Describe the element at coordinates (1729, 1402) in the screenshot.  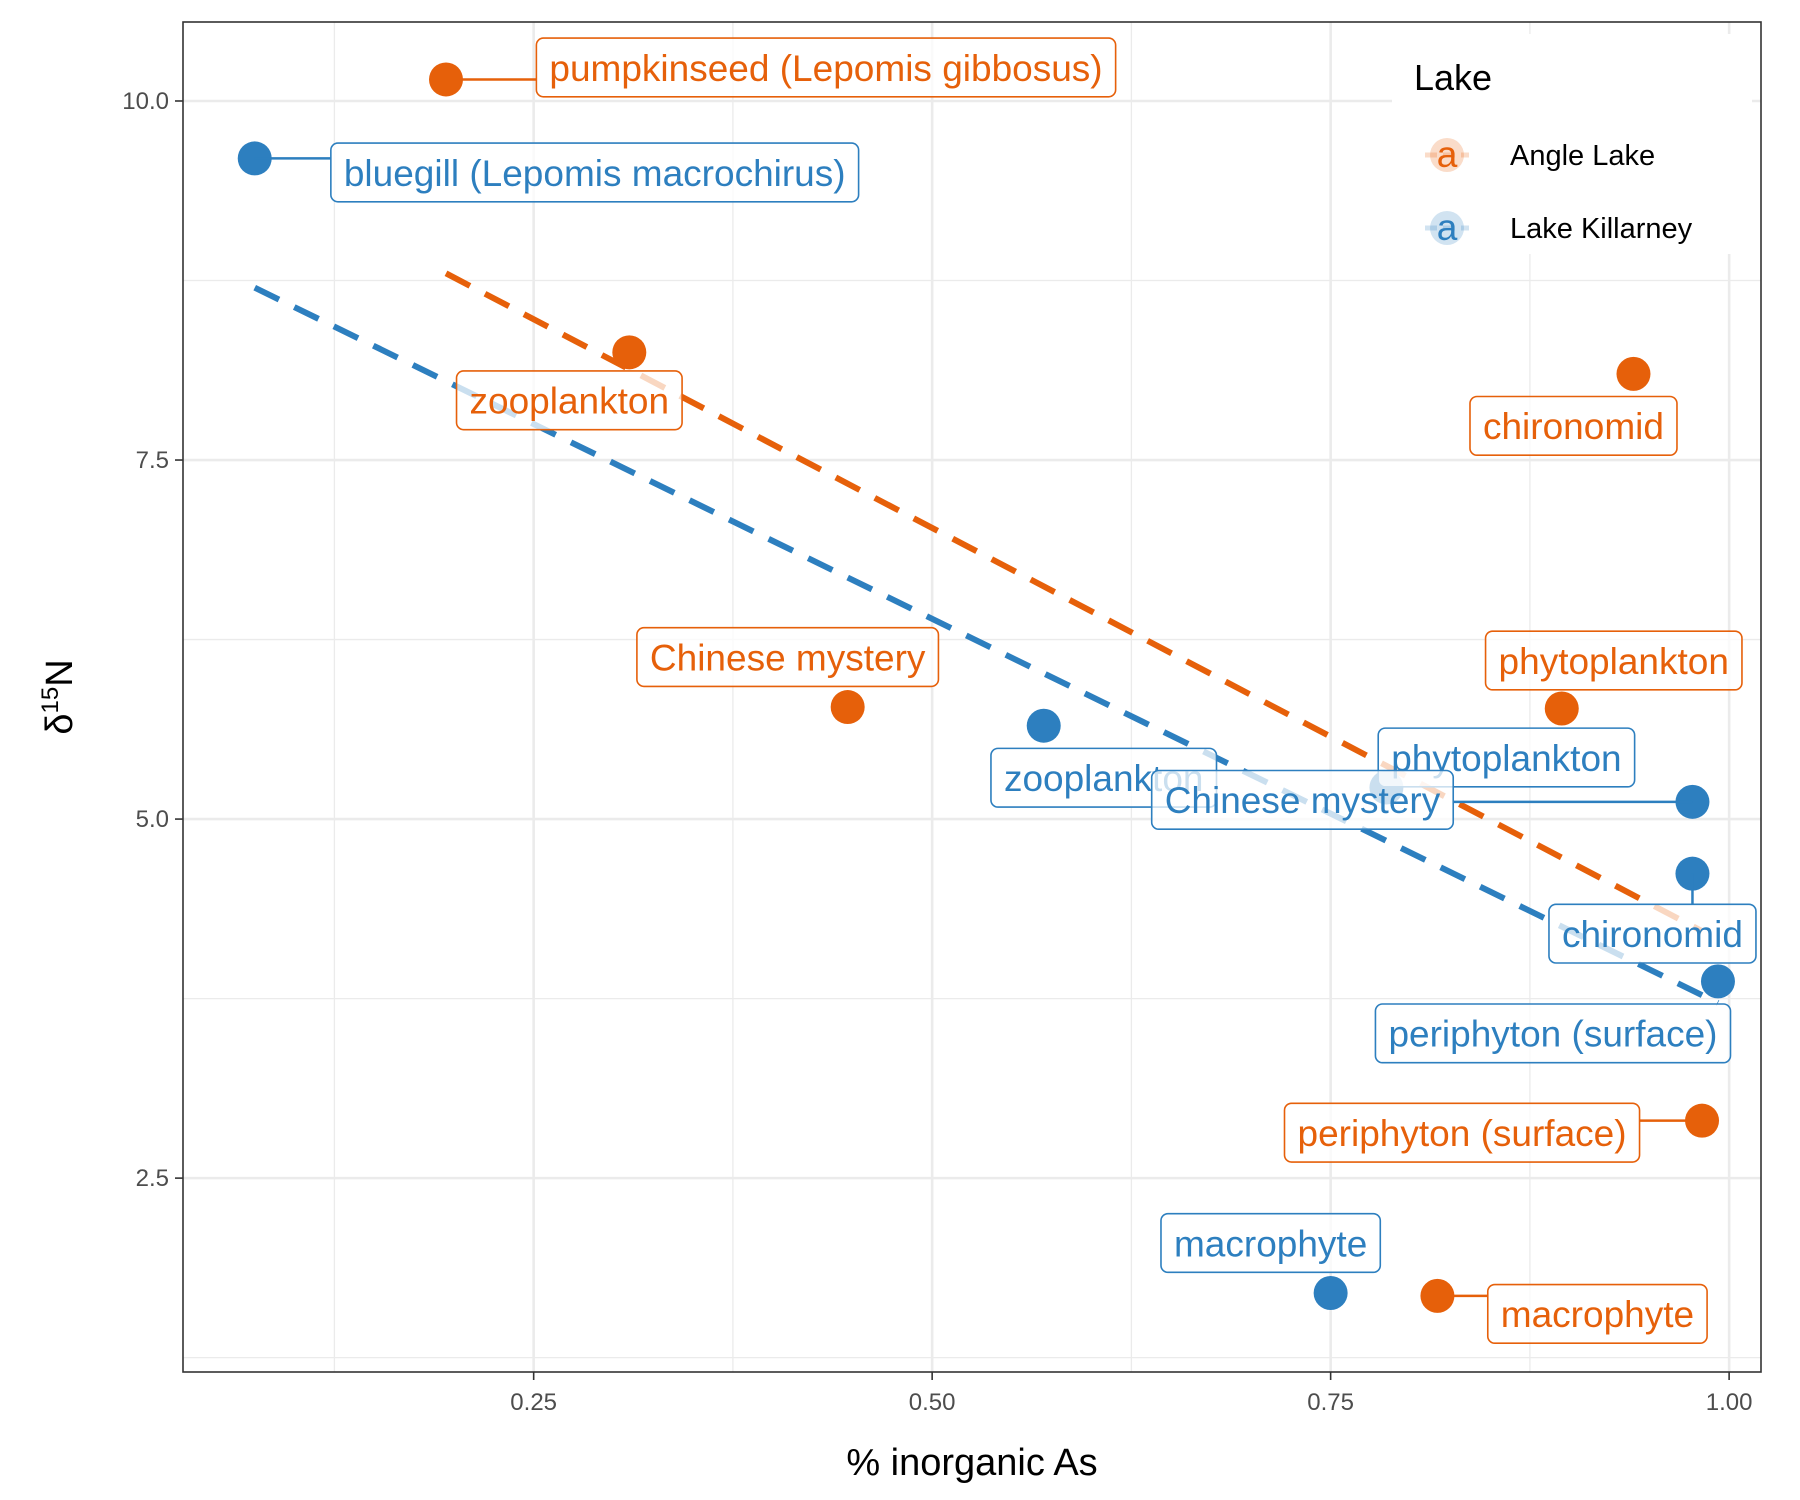
I see `x-tick-label: 1.00` at that location.